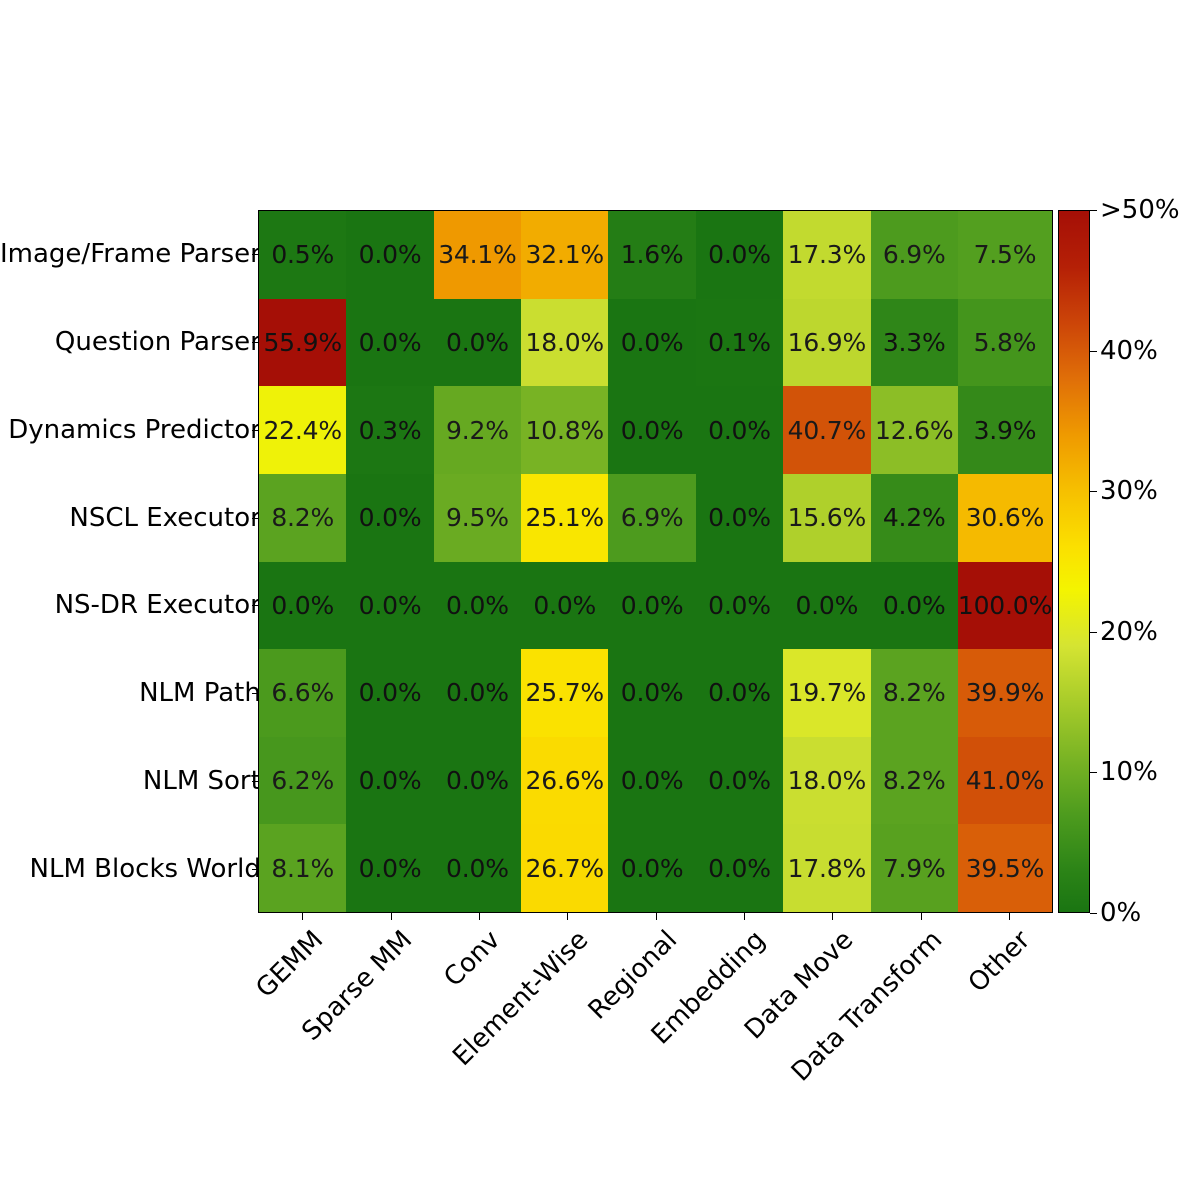 The height and width of the screenshot is (1200, 1200). What do you see at coordinates (303, 868) in the screenshot?
I see `heatmap-cell: 8.1%` at bounding box center [303, 868].